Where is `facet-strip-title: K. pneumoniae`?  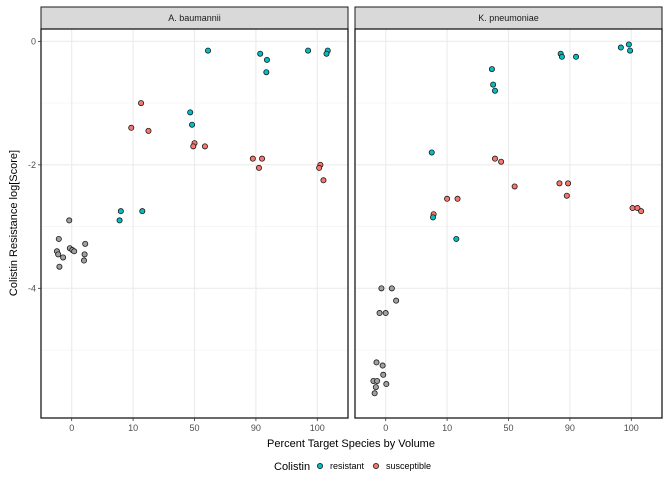
facet-strip-title: K. pneumoniae is located at coordinates (508, 18).